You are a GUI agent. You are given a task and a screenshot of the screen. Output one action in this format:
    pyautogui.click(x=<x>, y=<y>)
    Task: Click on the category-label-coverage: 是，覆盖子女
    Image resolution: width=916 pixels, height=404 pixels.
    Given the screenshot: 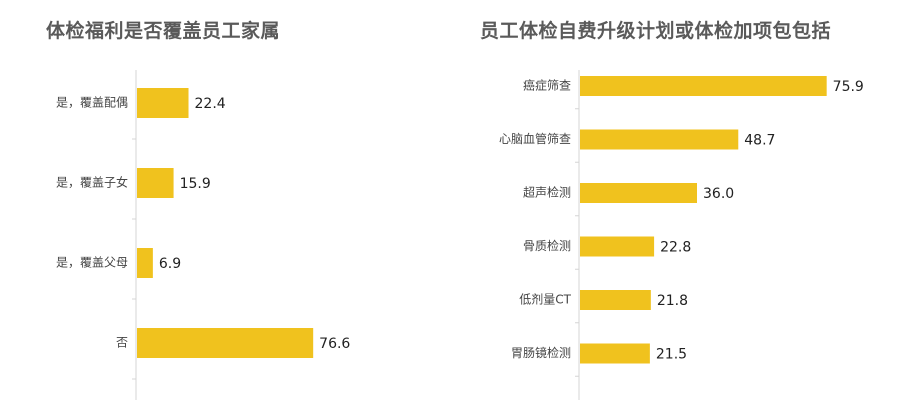 What is the action you would take?
    pyautogui.click(x=92, y=182)
    